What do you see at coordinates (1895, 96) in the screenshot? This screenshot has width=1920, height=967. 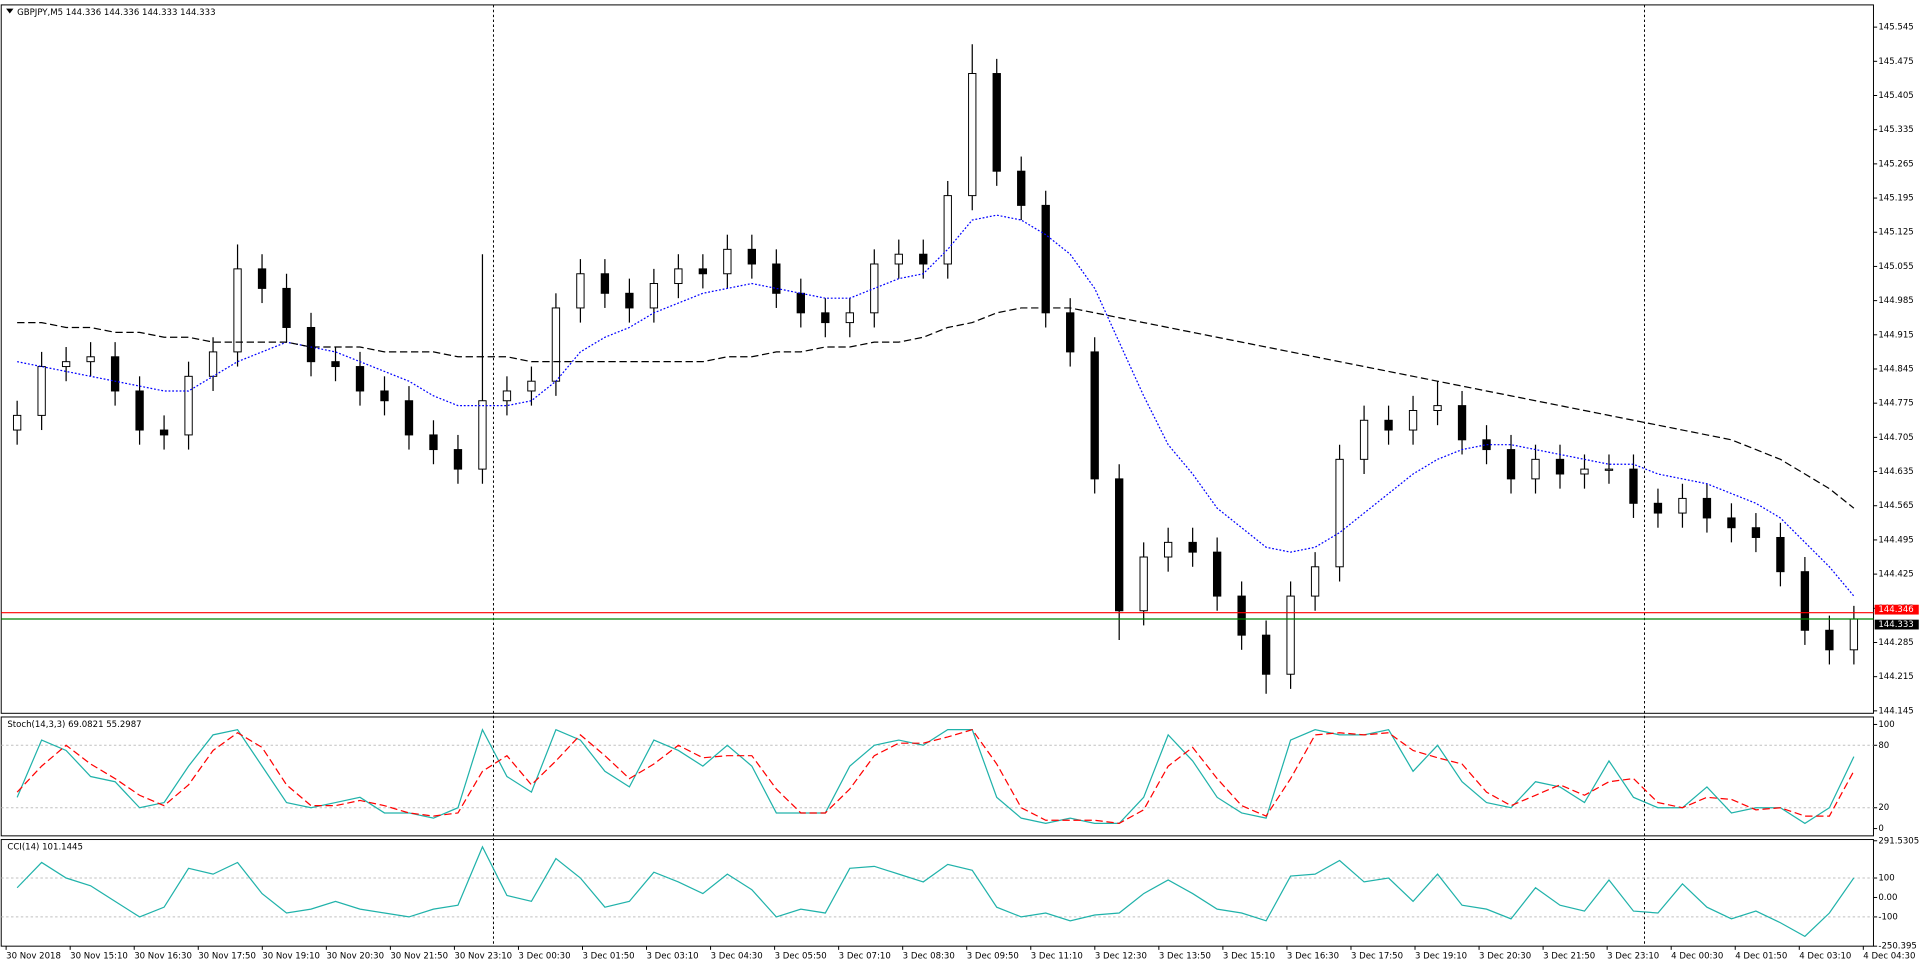 I see `y-tick-label: 145.405` at bounding box center [1895, 96].